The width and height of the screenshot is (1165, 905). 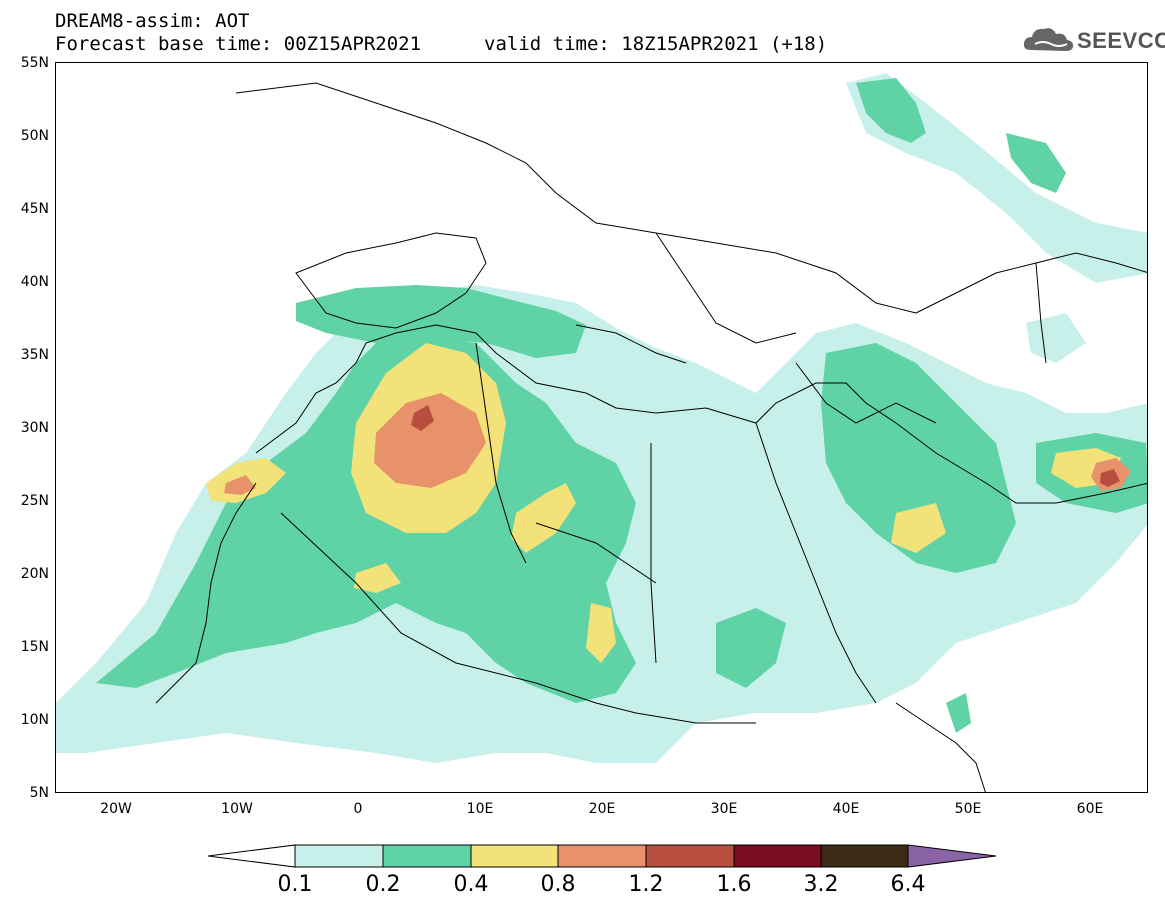 What do you see at coordinates (646, 884) in the screenshot?
I see `colorbar-label: 1.2` at bounding box center [646, 884].